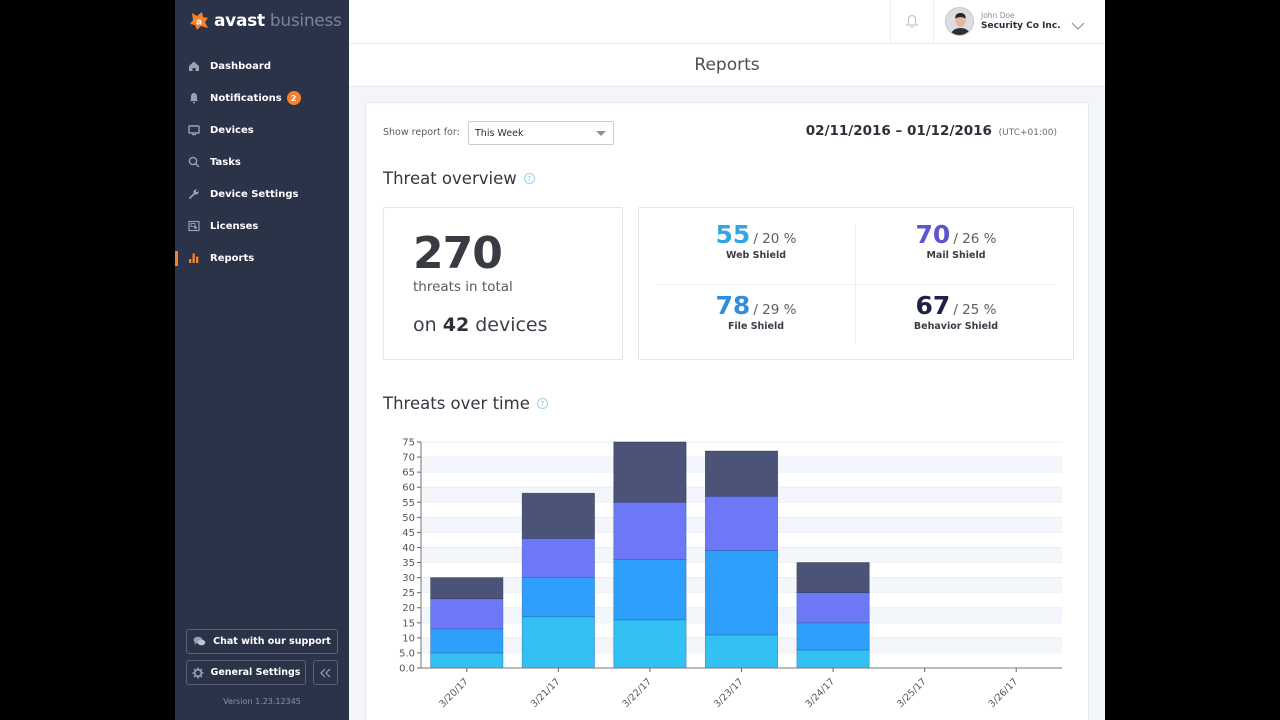 The height and width of the screenshot is (720, 1280). I want to click on web-shield-percent: / 20 %, so click(775, 239).